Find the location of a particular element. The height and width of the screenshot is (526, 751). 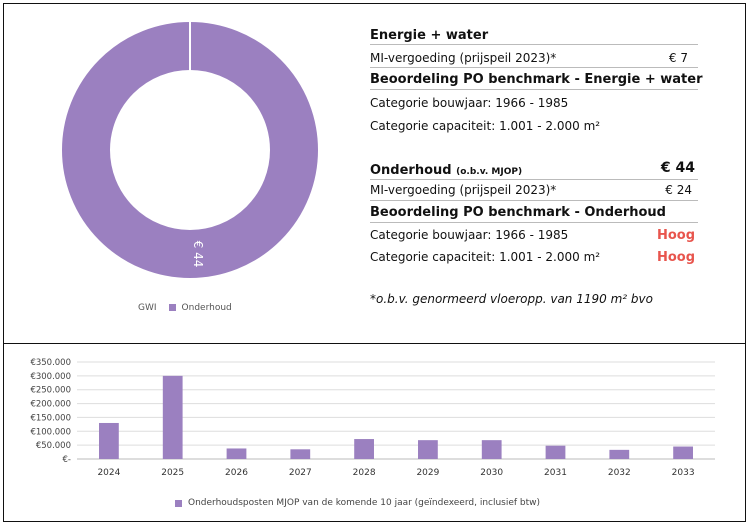

x-tick-label: 2030 is located at coordinates (491, 473).